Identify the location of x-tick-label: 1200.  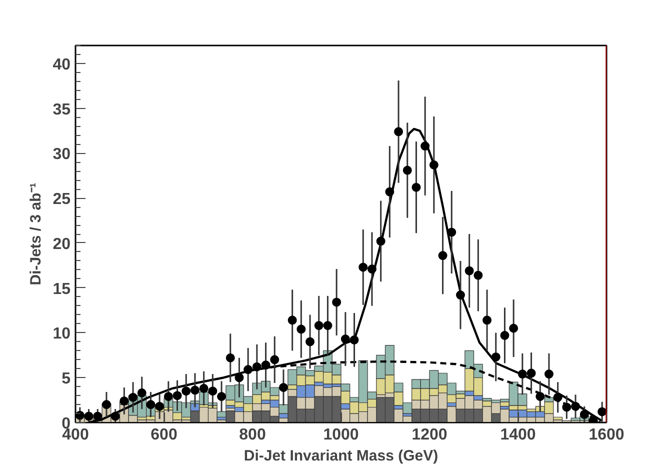
(430, 435).